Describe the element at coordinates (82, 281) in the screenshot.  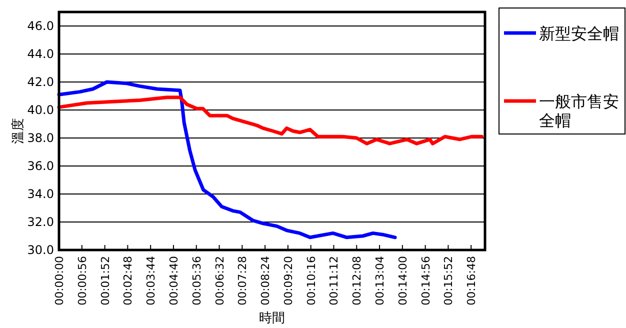
I see `x-tick-label: 00:00:56` at that location.